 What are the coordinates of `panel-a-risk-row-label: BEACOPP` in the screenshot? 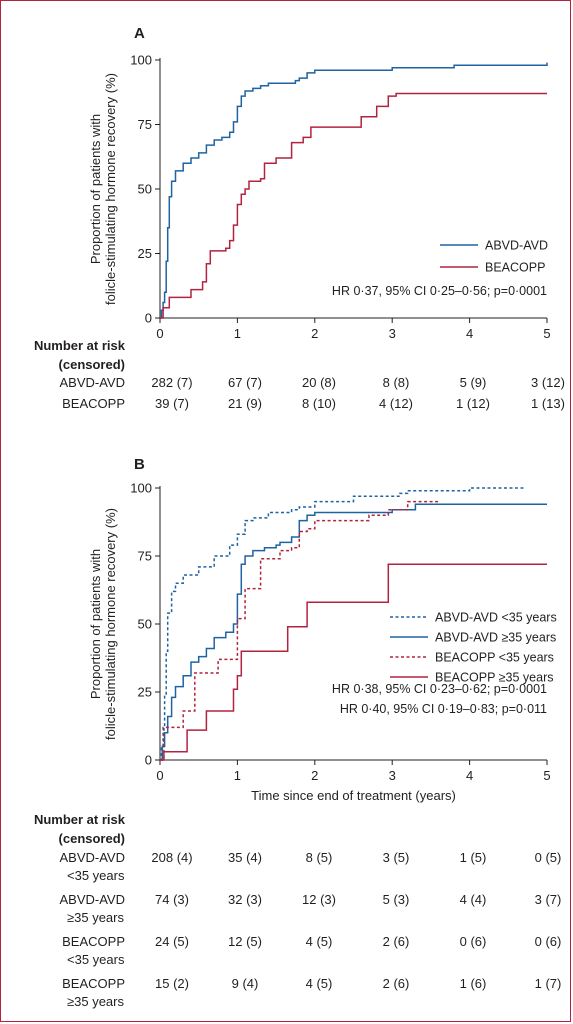 It's located at (93, 403).